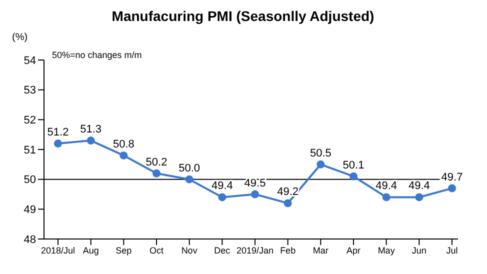 This screenshot has height=274, width=487. I want to click on text: 50%=no changes m/m, so click(97, 55).